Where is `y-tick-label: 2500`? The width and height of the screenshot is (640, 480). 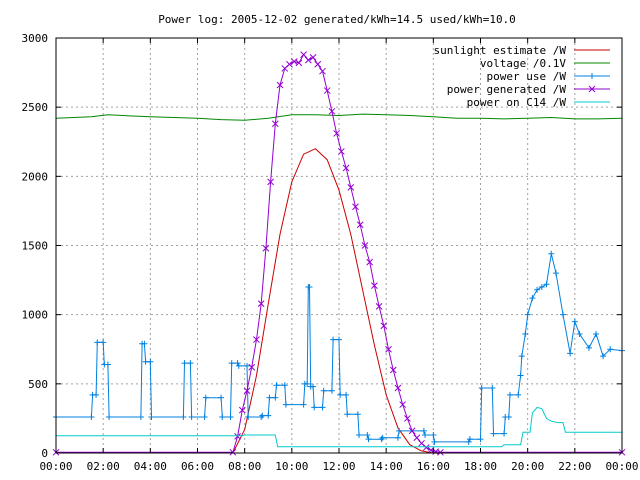 y-tick-label: 2500 is located at coordinates (35, 107).